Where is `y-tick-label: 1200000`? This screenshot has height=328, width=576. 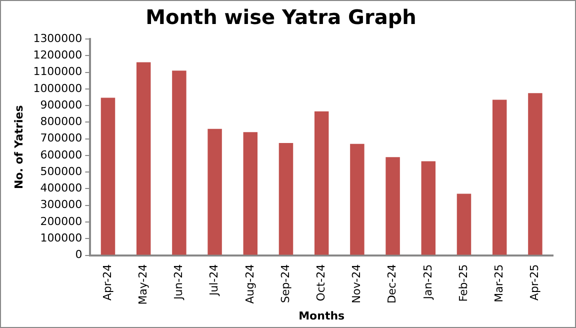 y-tick-label: 1200000 is located at coordinates (57, 55).